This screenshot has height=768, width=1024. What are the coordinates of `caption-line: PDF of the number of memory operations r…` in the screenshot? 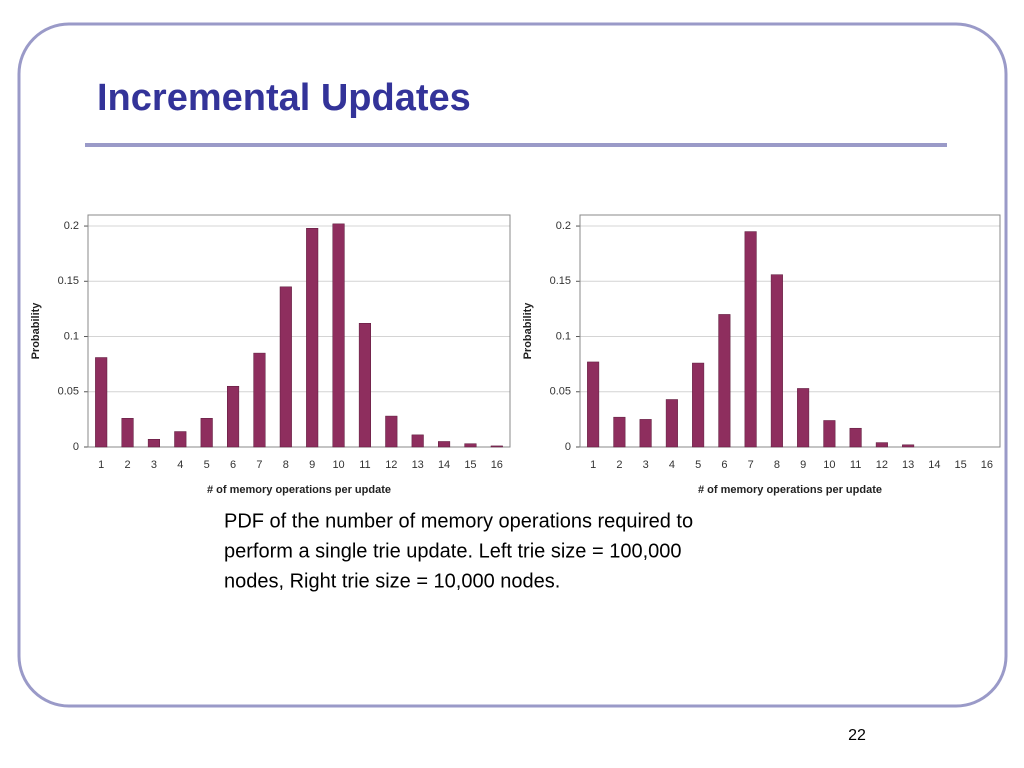 It's located at (458, 521).